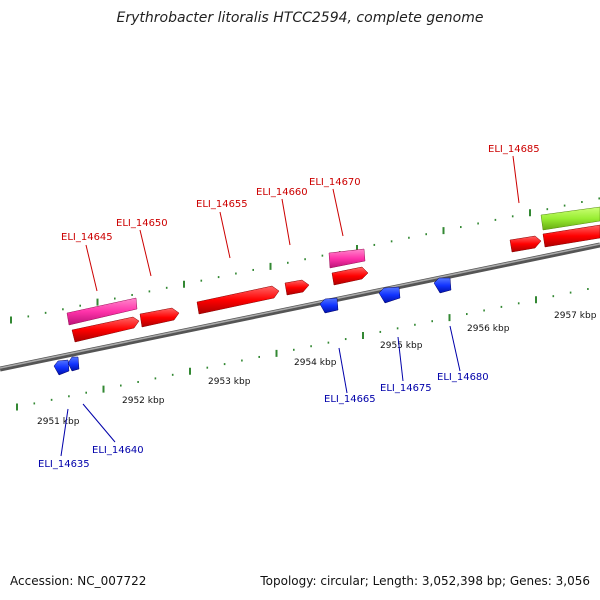 The height and width of the screenshot is (600, 600). Describe the element at coordinates (229, 382) in the screenshot. I see `ruler-label: 2953 kbp` at that location.